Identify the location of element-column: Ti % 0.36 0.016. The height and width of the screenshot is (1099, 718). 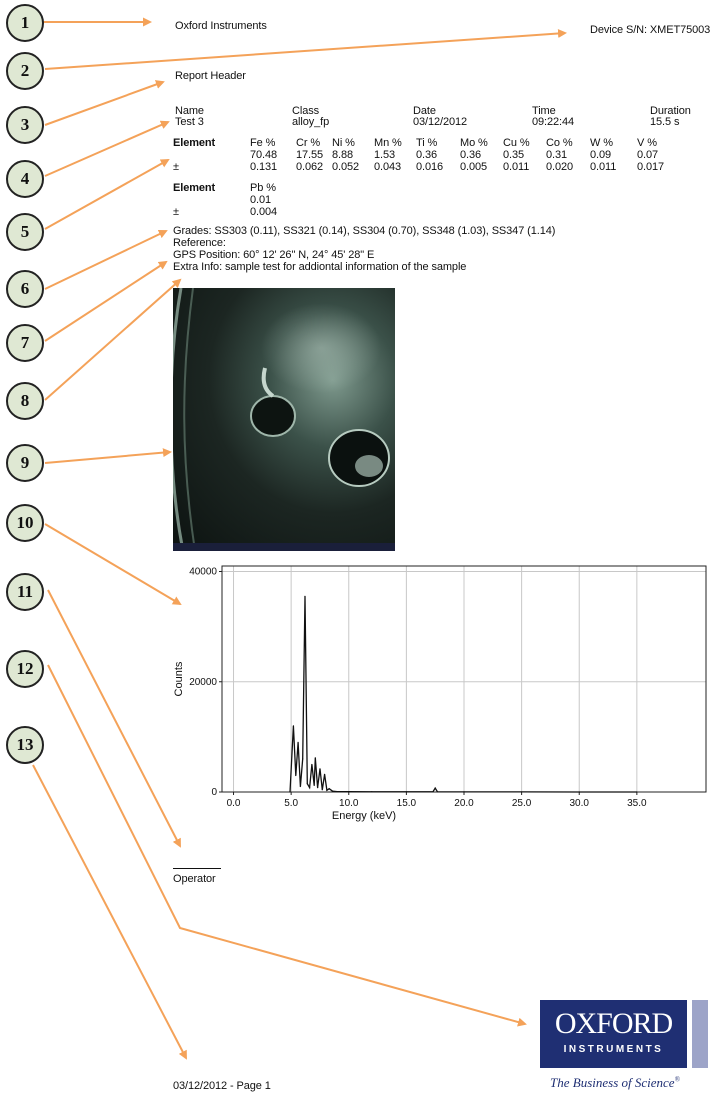
(429, 155).